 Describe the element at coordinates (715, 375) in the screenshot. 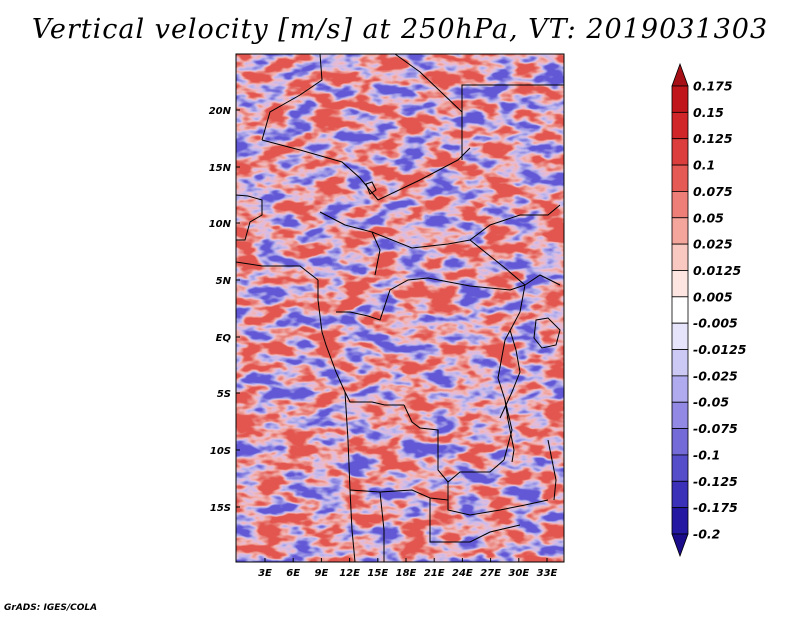

I see `colorbar-label: -0.025` at that location.